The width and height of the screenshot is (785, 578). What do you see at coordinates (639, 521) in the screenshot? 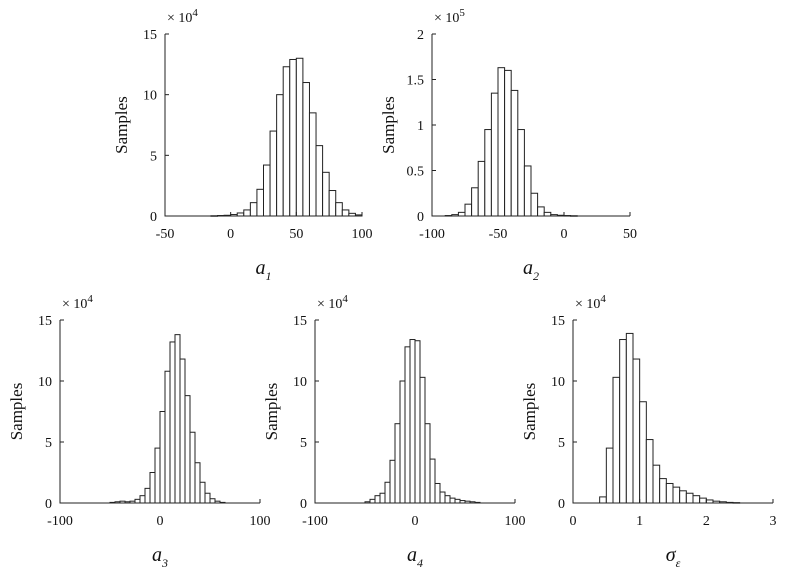
I see `x-tick-label: 1` at bounding box center [639, 521].